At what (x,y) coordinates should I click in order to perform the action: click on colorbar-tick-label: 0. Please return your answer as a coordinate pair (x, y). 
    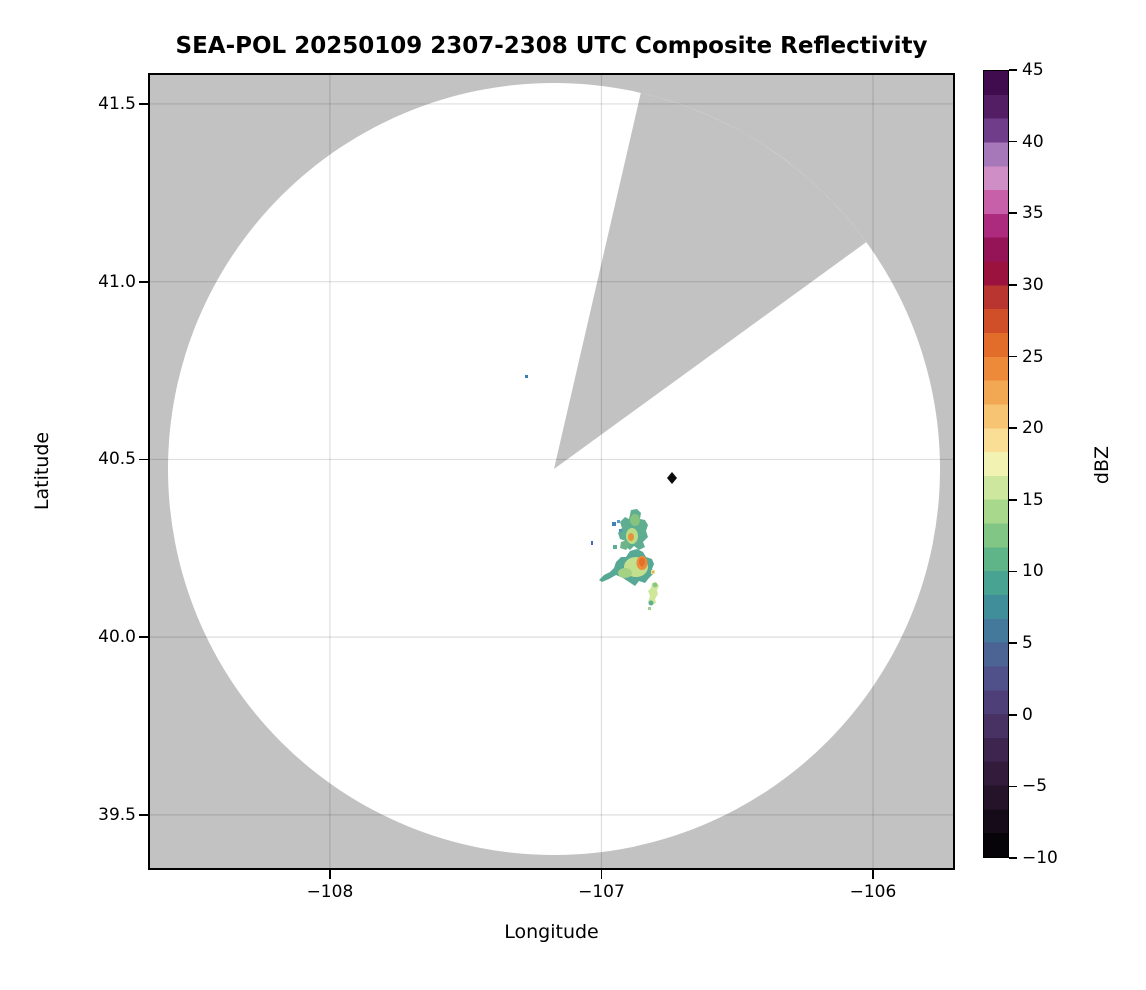
    Looking at the image, I should click on (1027, 714).